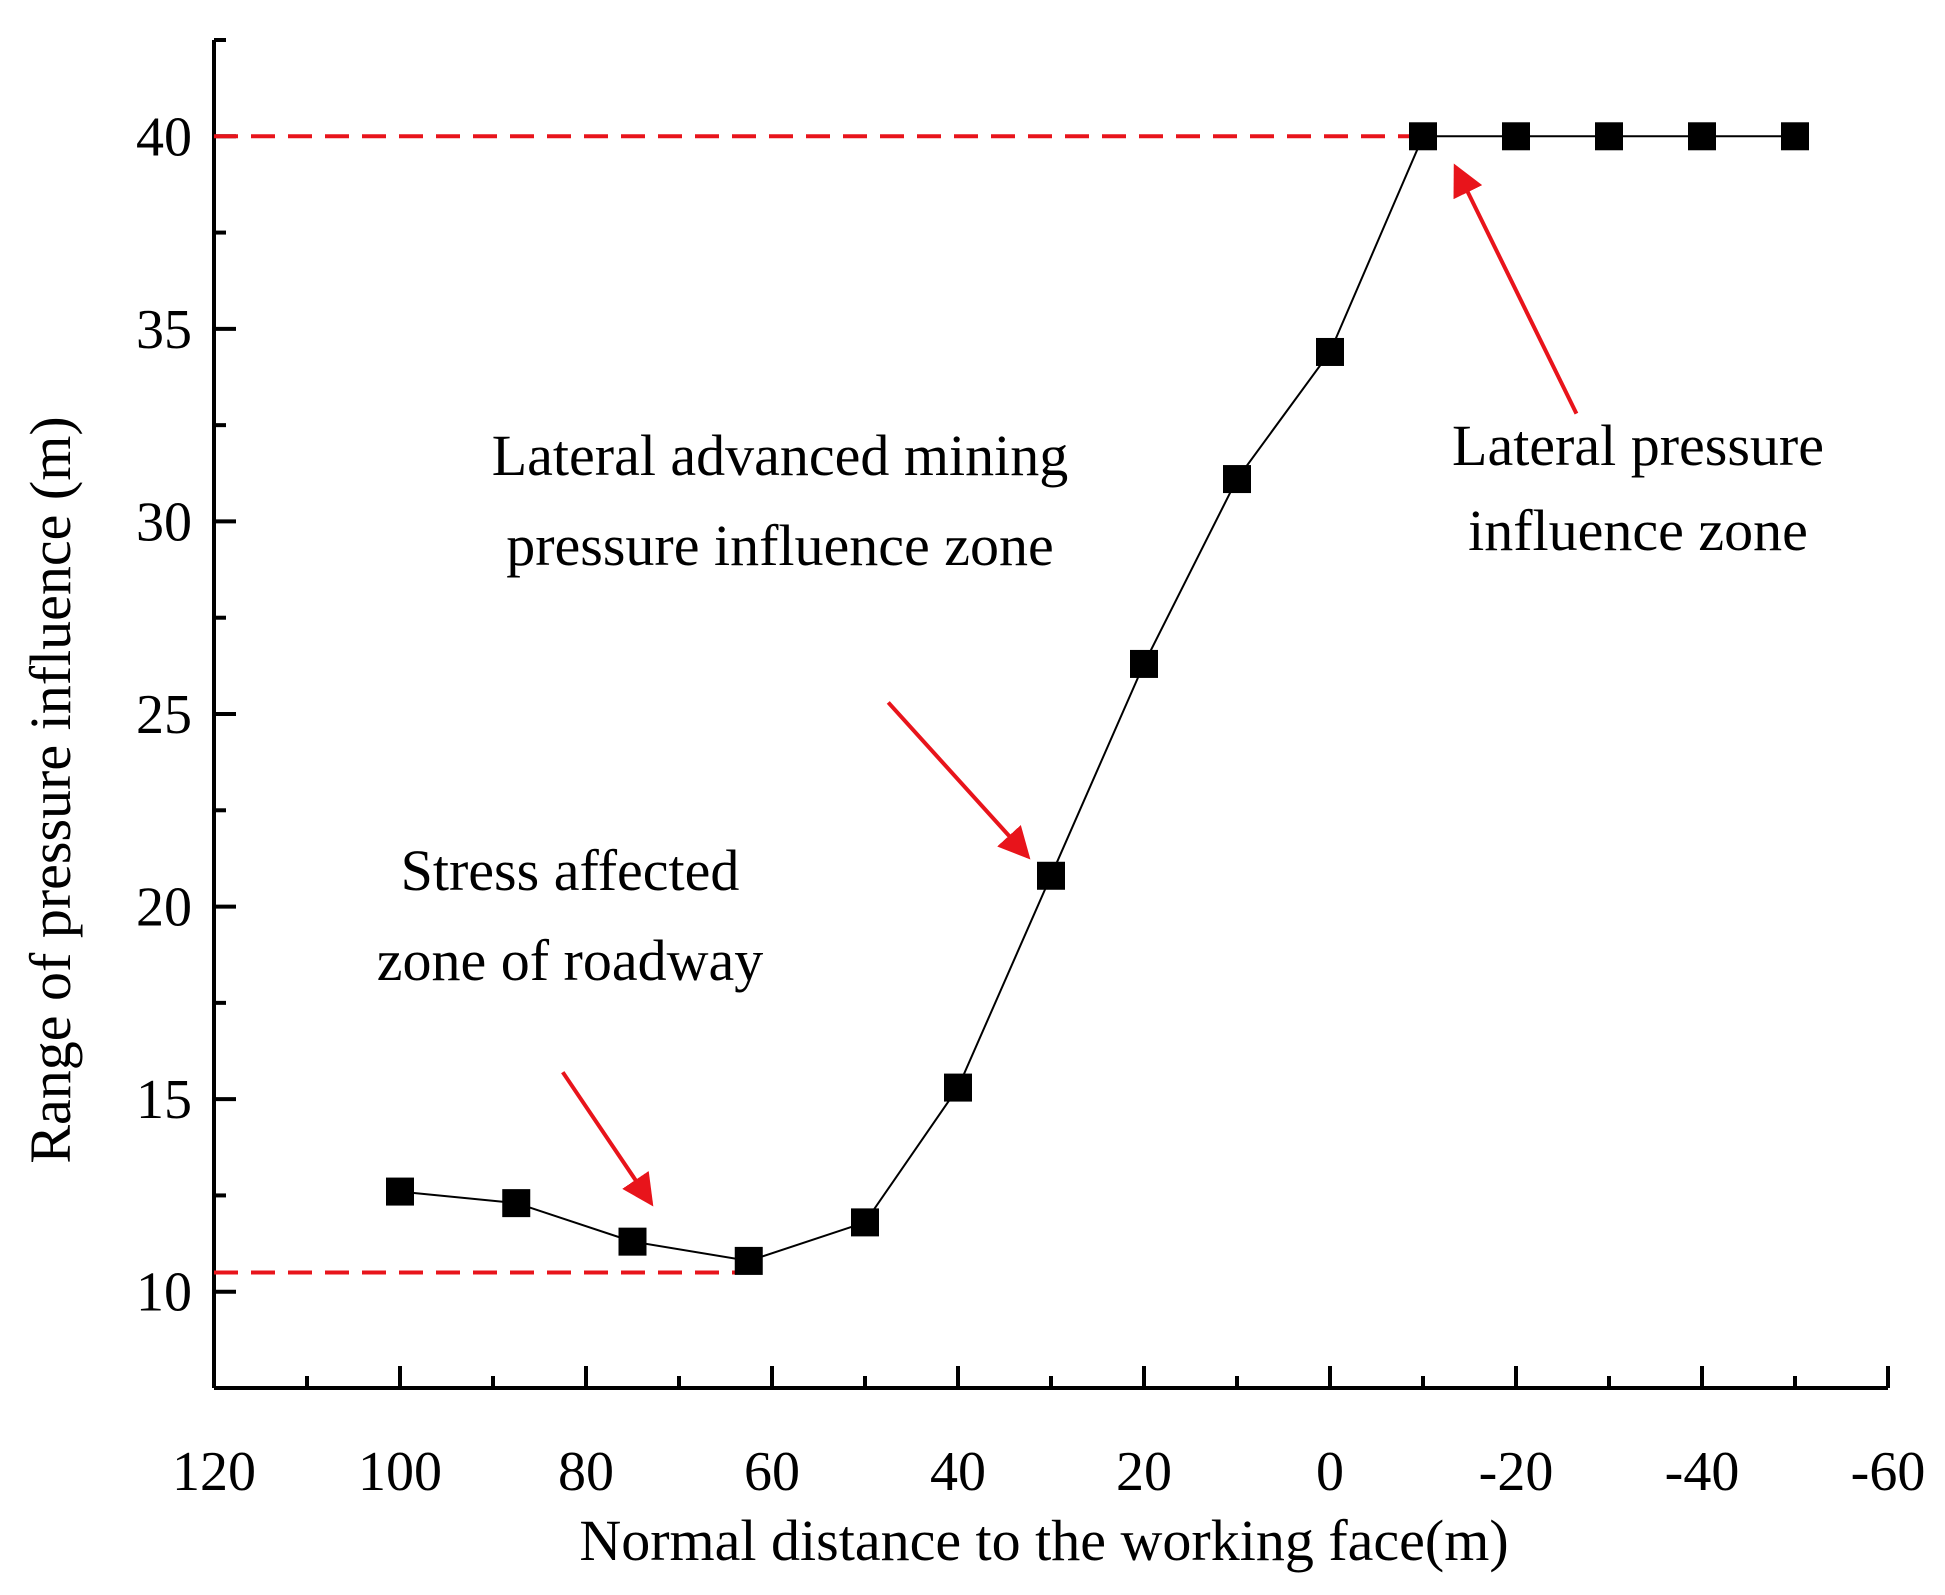 This screenshot has height=1595, width=1945. I want to click on x-axis-title: Normal distance to the working face(m), so click(1043, 1540).